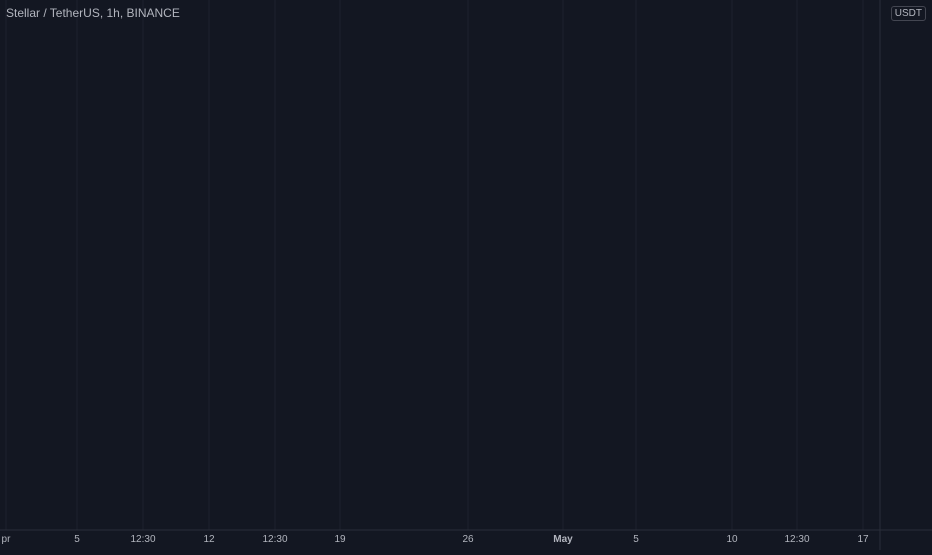 This screenshot has width=932, height=555. I want to click on time-tick-label: 26, so click(468, 539).